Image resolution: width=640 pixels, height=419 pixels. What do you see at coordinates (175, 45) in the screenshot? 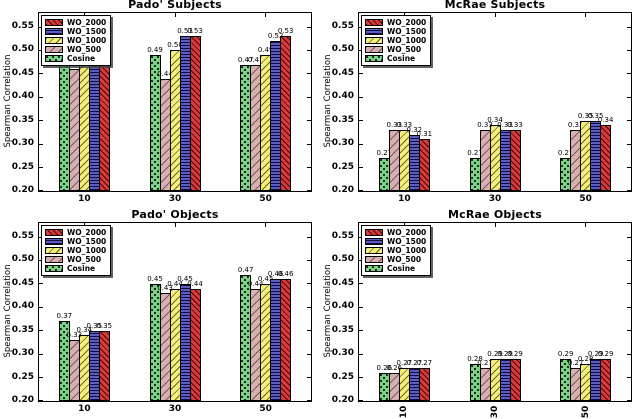
I see `bar-value-label: 0.50` at bounding box center [175, 45].